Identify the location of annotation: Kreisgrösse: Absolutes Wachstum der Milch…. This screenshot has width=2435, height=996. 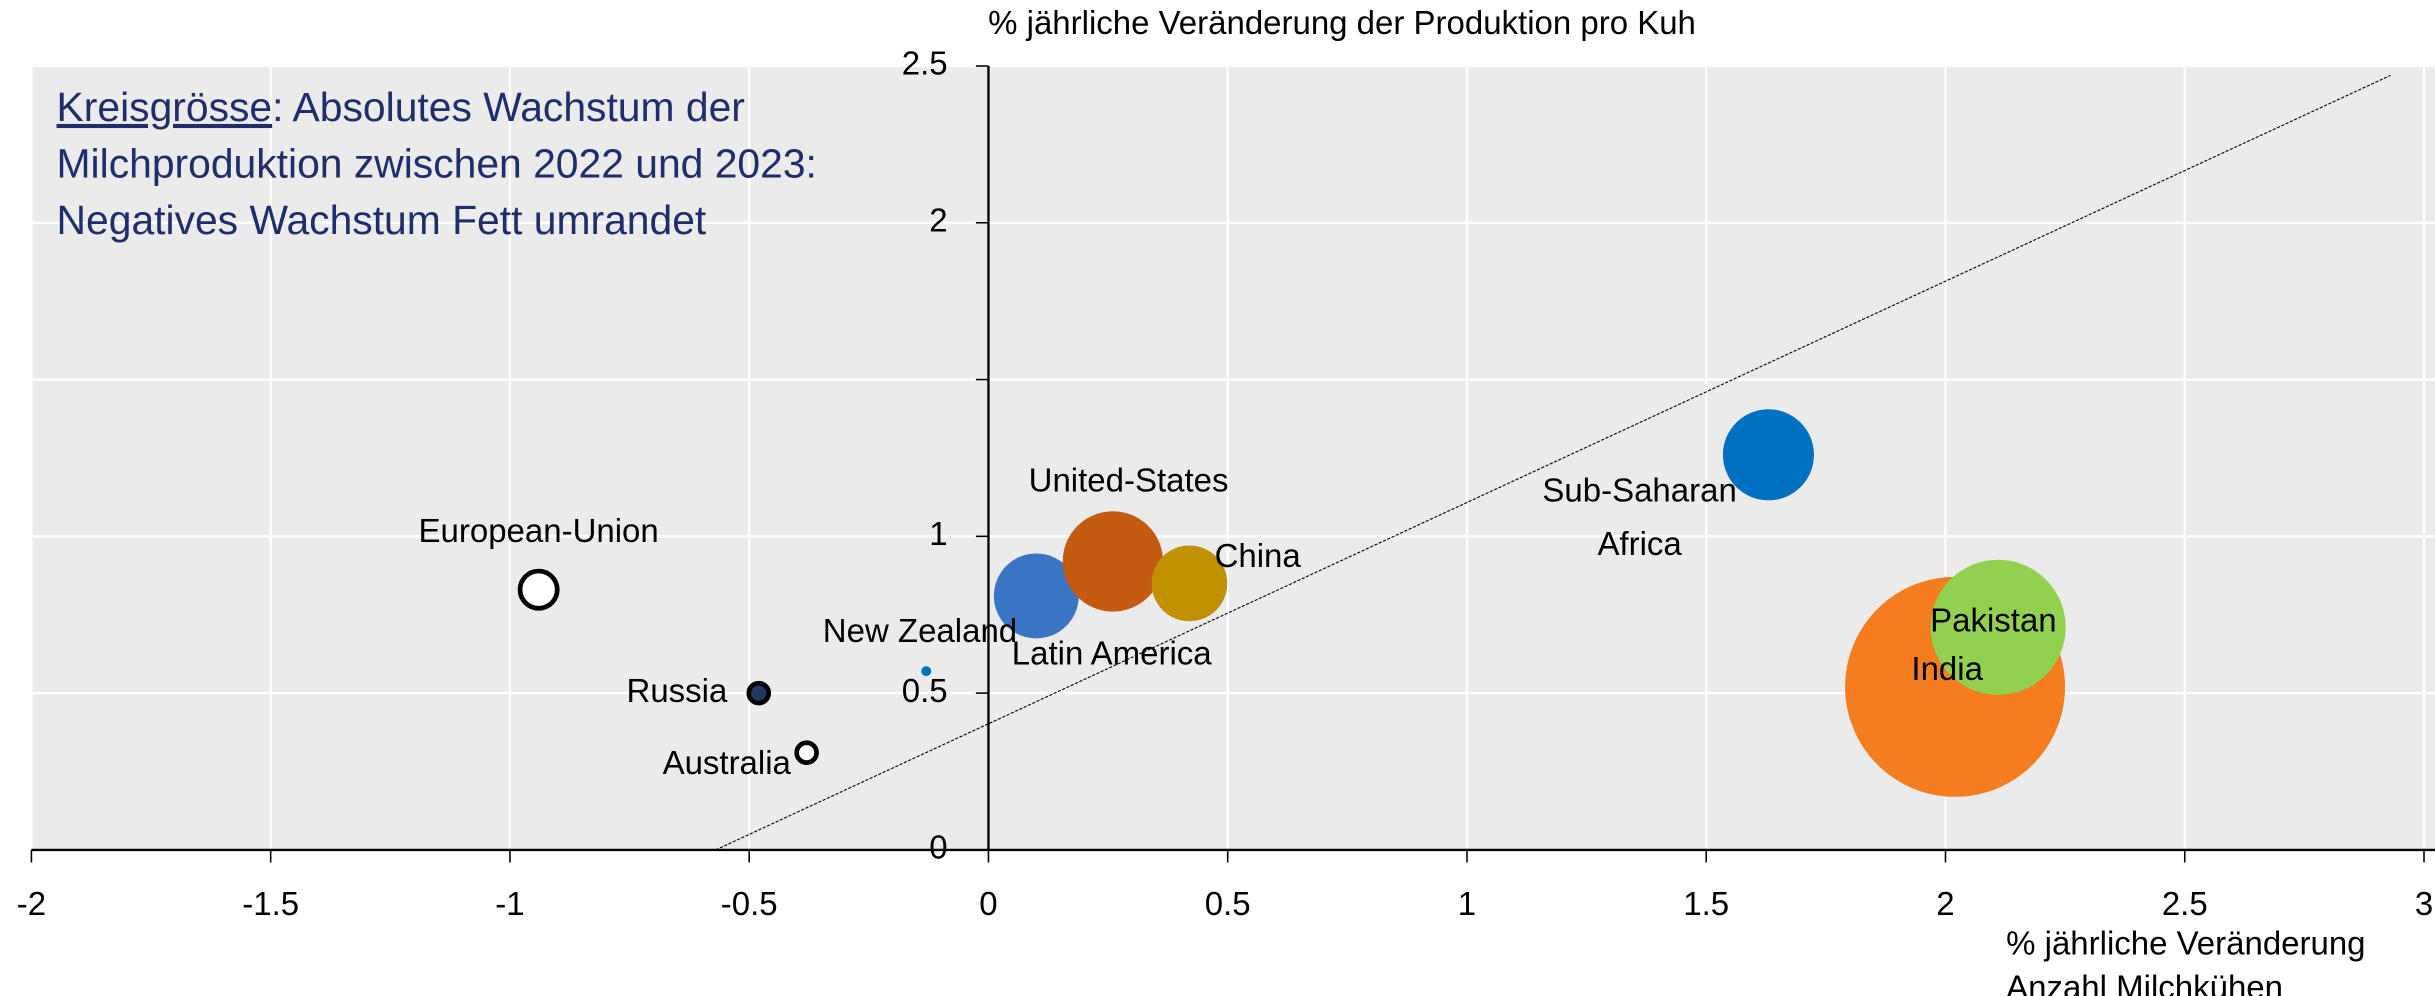
(437, 163).